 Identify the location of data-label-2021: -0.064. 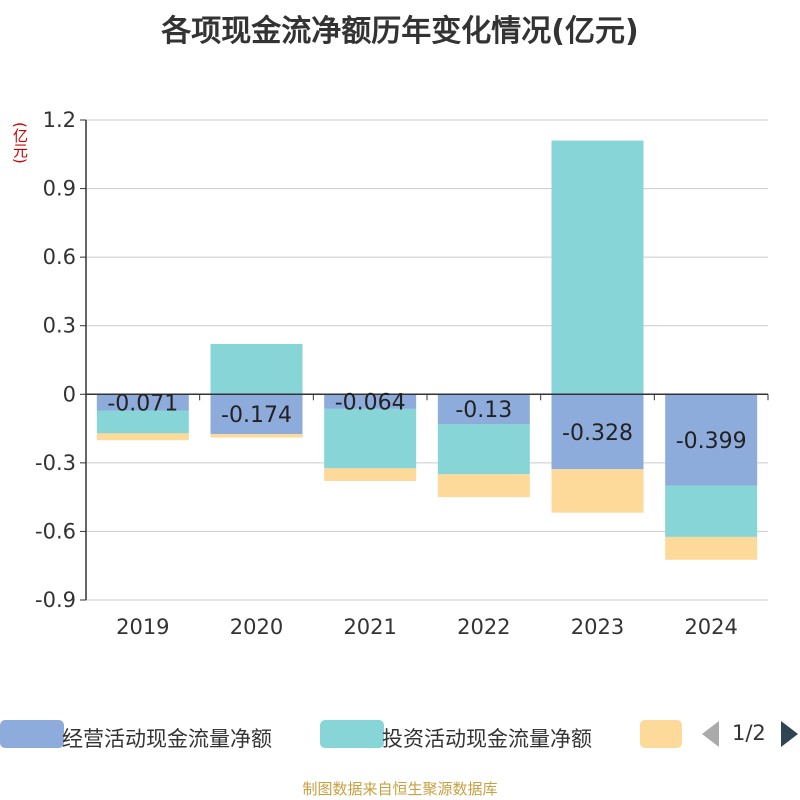
(370, 403).